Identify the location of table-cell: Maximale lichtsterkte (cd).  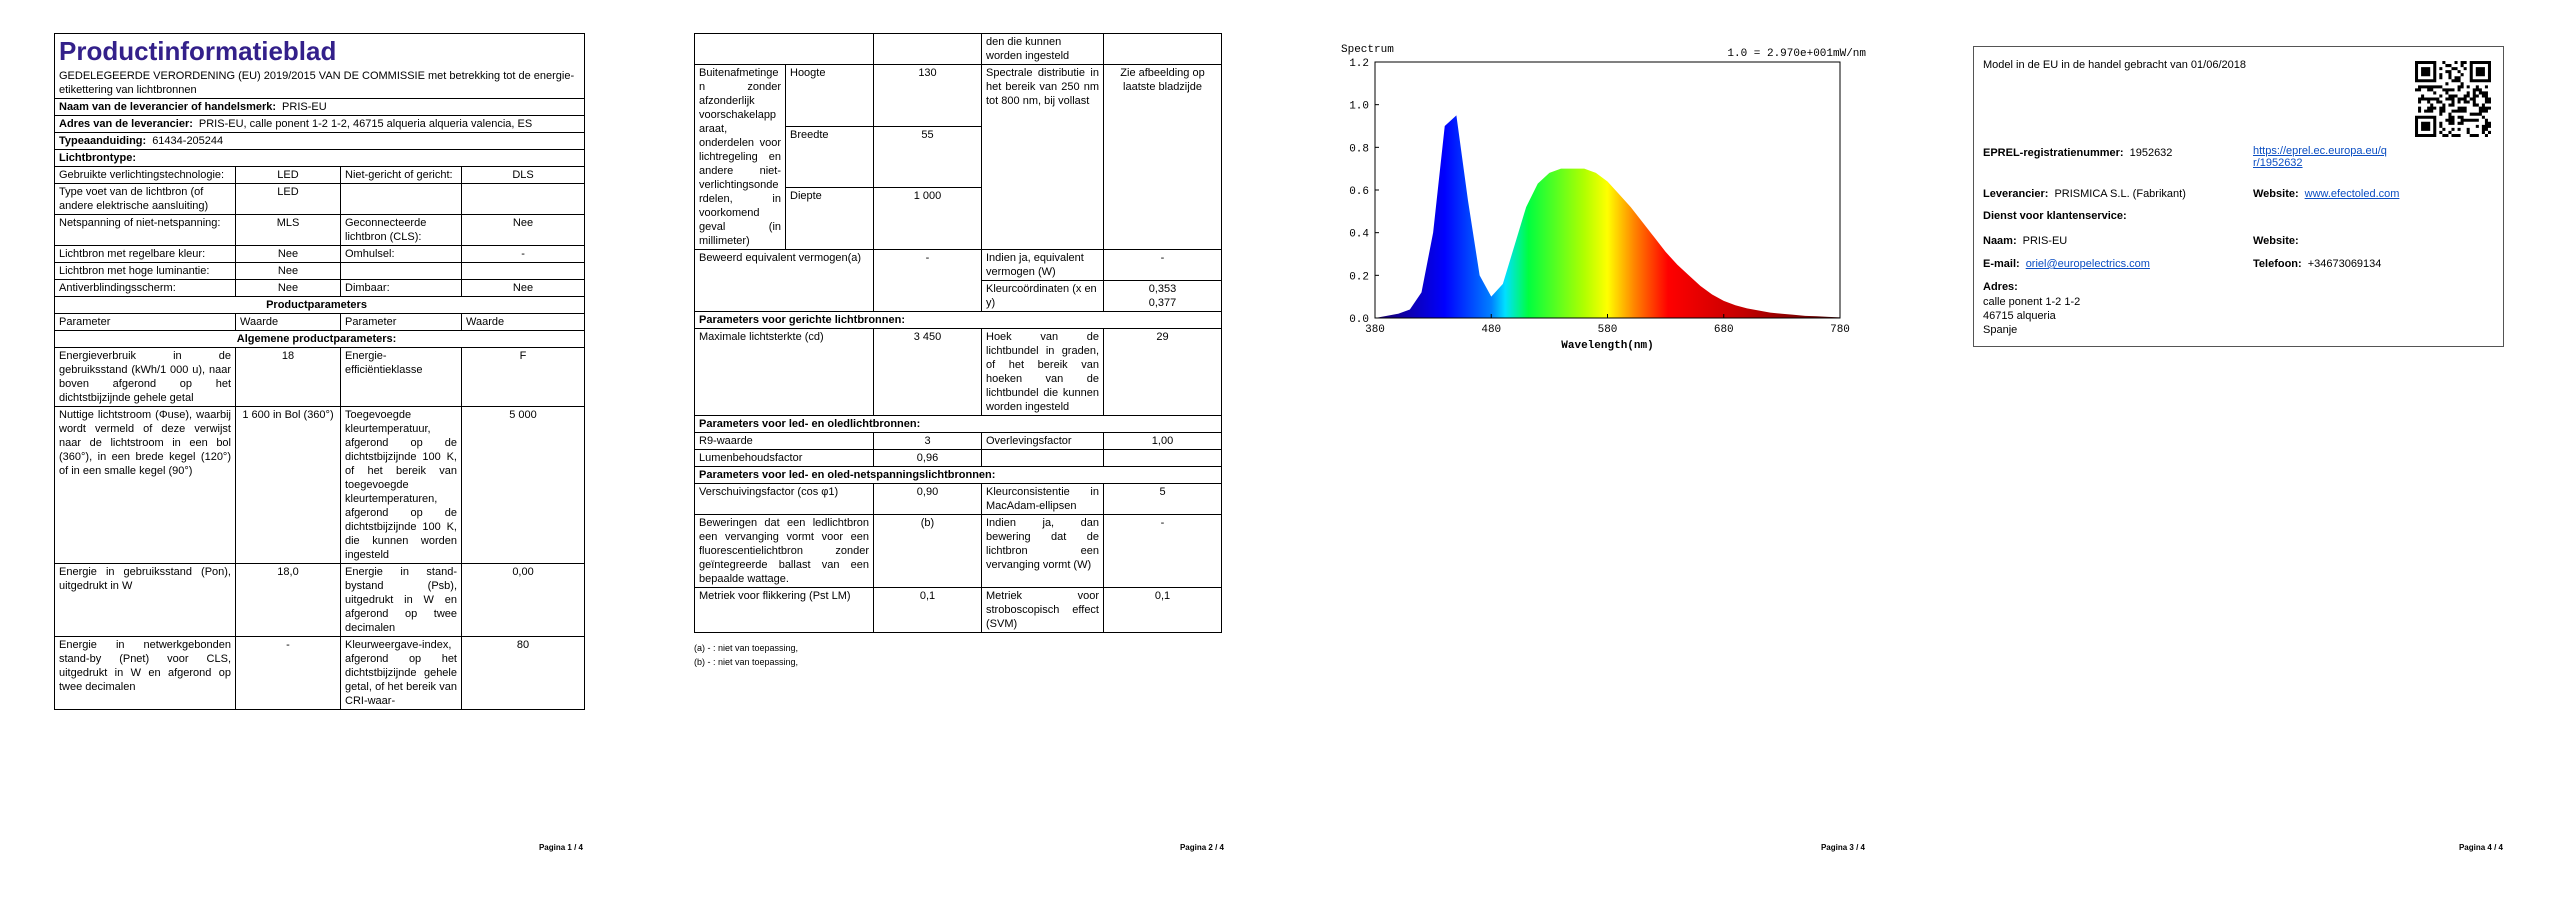
(784, 372).